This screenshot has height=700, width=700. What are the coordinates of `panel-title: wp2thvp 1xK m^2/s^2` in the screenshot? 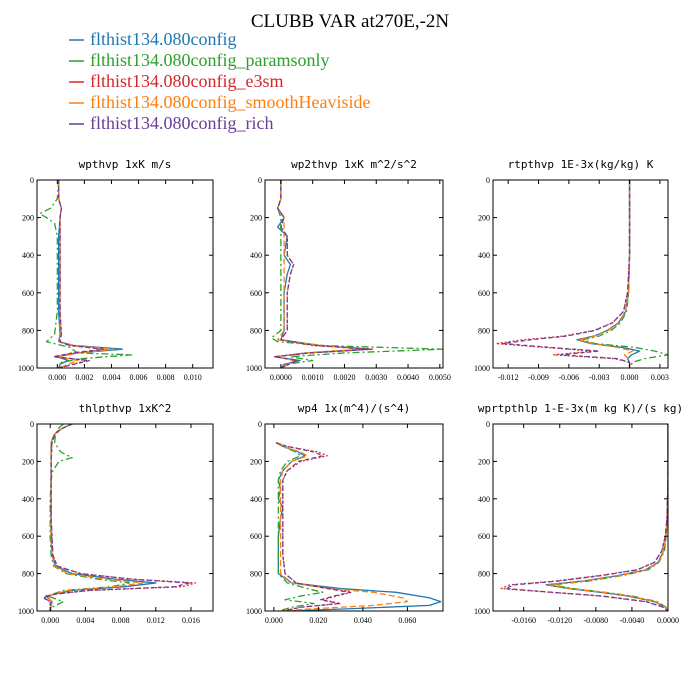 It's located at (354, 164).